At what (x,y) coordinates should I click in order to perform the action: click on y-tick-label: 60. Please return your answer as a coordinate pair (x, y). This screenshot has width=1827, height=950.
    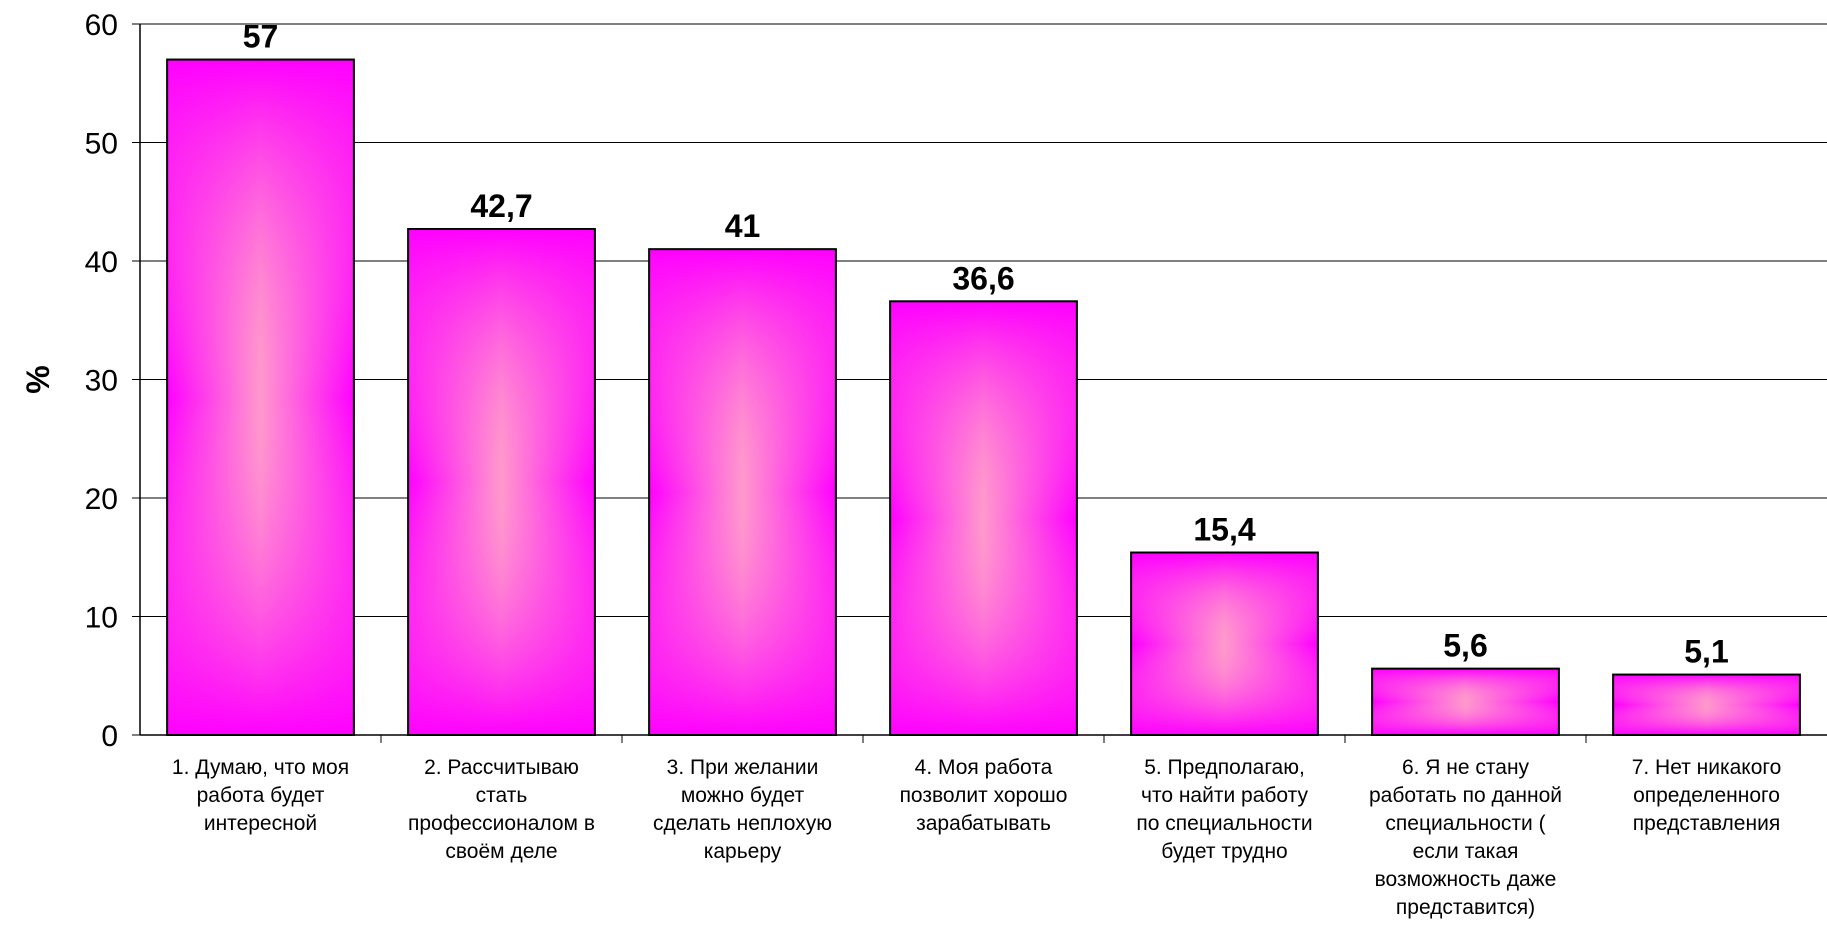
    Looking at the image, I should click on (101, 25).